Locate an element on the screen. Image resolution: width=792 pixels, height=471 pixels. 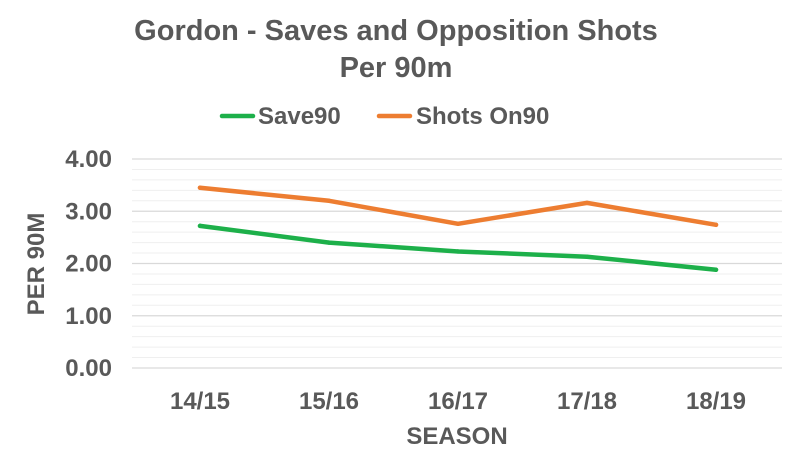
series-layer is located at coordinates (458, 229).